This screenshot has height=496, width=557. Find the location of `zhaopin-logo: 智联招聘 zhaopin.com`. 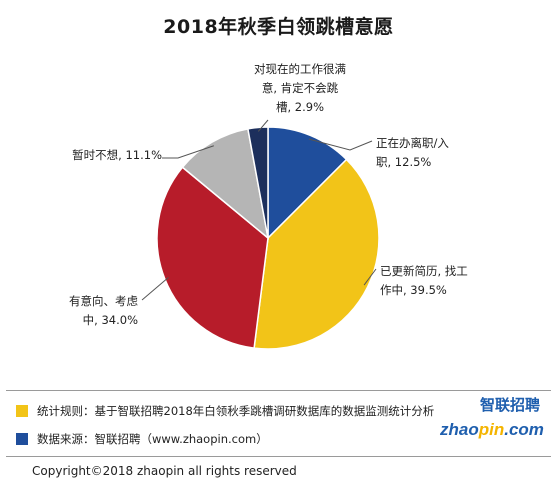

zhaopin-logo: 智联招聘 zhaopin.com is located at coordinates (492, 421).